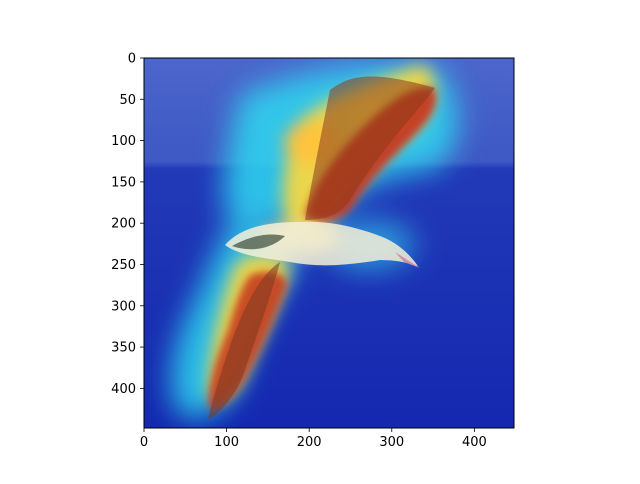 This screenshot has width=640, height=484. I want to click on y-tick-label: 350, so click(123, 348).